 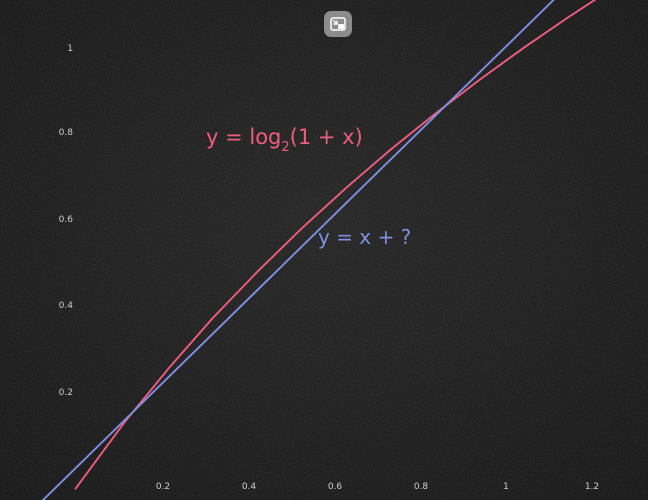 I want to click on x-tick-label: 0.2, so click(x=163, y=487).